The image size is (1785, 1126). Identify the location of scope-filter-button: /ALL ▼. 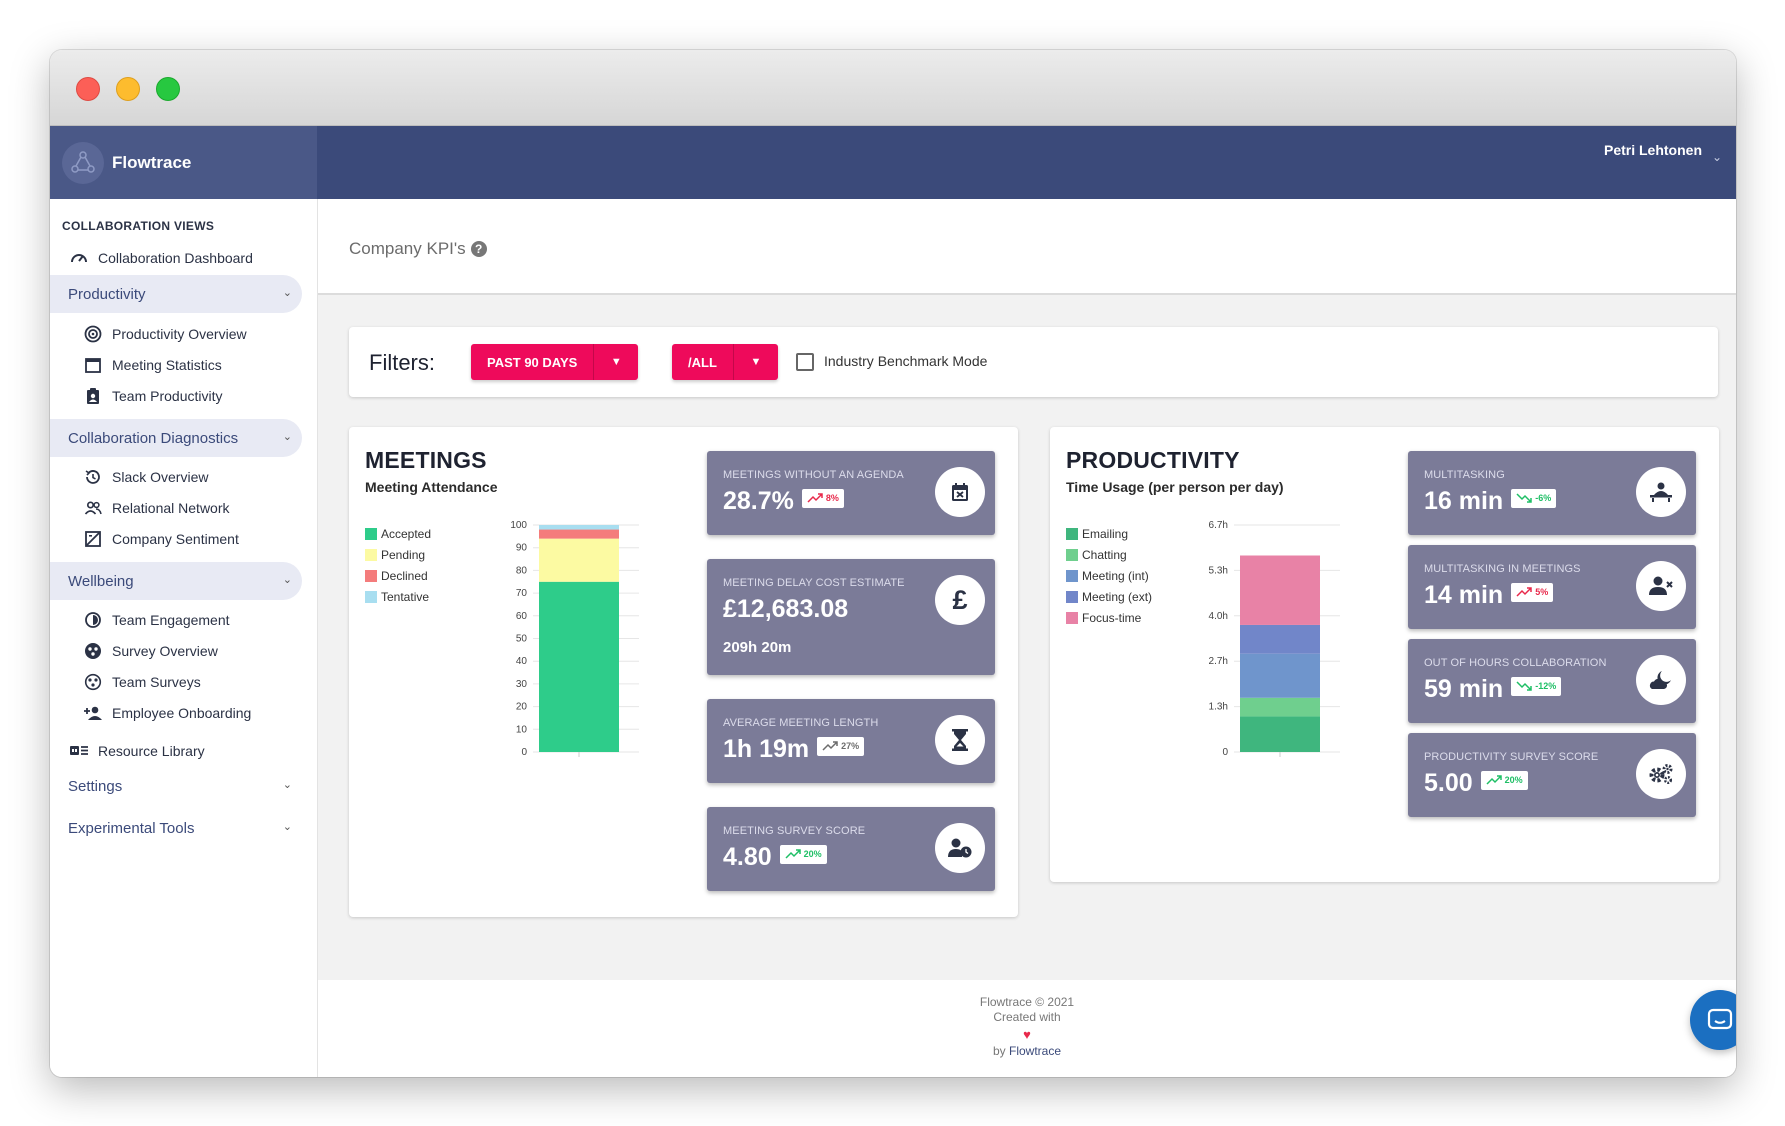
(725, 362).